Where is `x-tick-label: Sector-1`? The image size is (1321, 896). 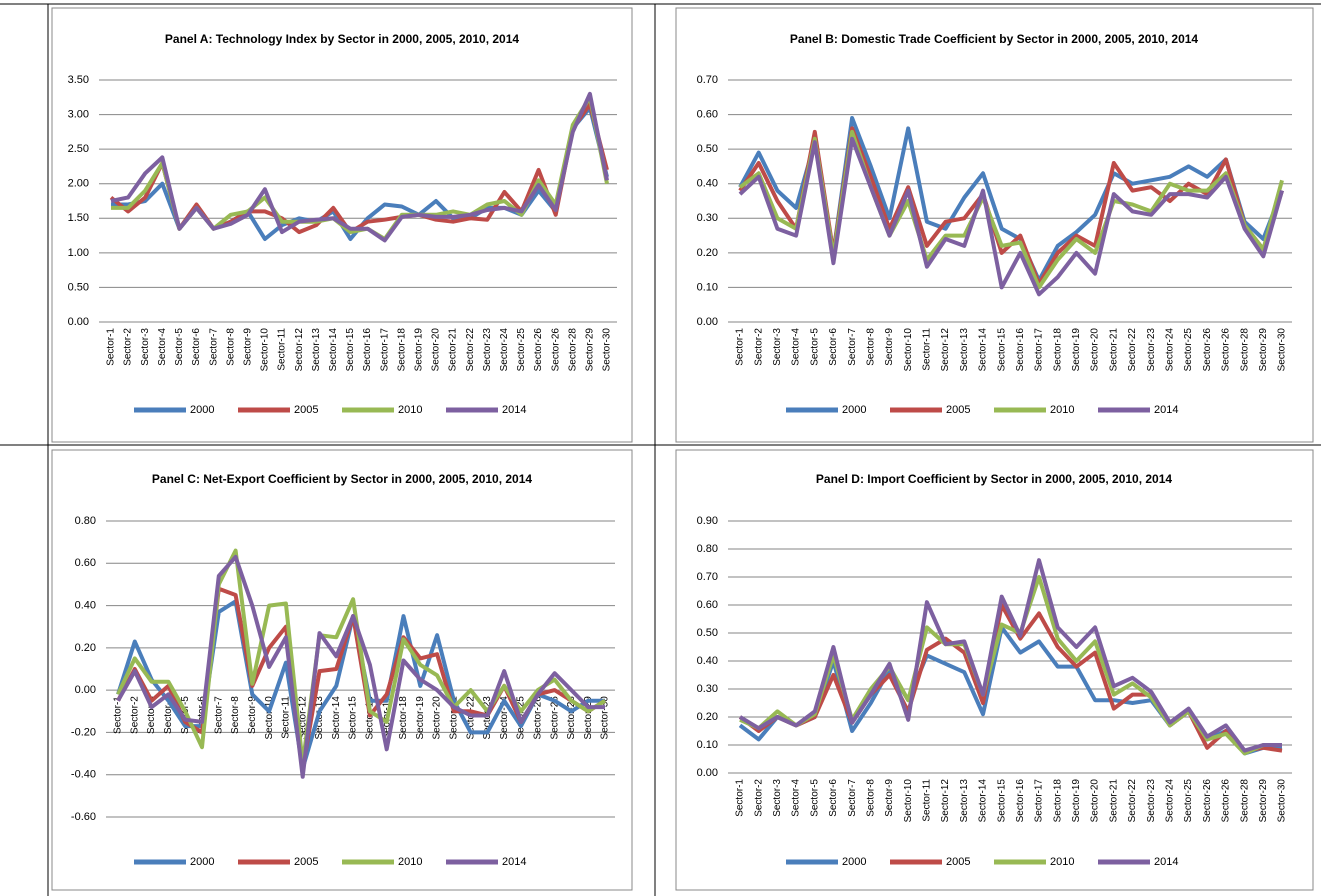 x-tick-label: Sector-1 is located at coordinates (740, 347).